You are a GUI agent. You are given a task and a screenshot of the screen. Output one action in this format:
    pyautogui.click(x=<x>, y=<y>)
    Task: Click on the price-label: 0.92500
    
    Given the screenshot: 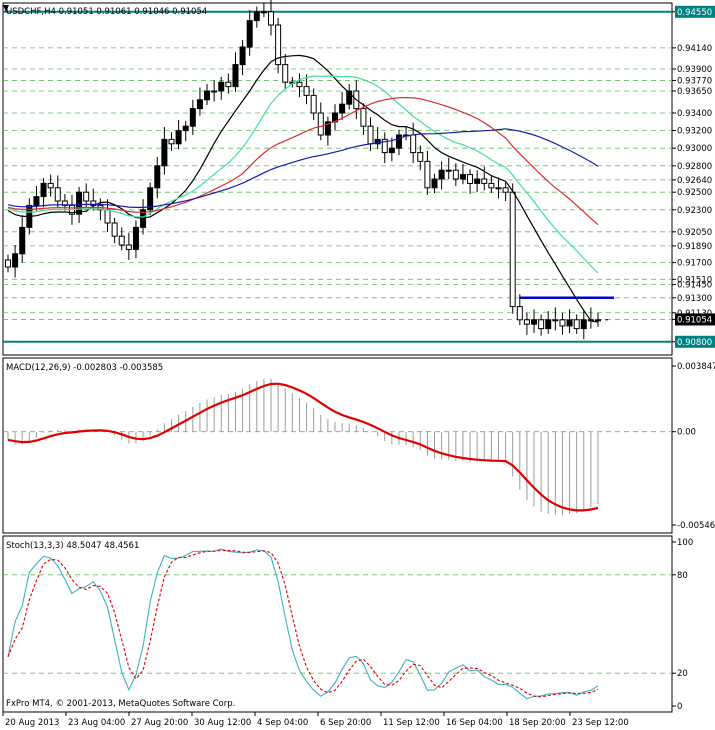 What is the action you would take?
    pyautogui.click(x=694, y=193)
    